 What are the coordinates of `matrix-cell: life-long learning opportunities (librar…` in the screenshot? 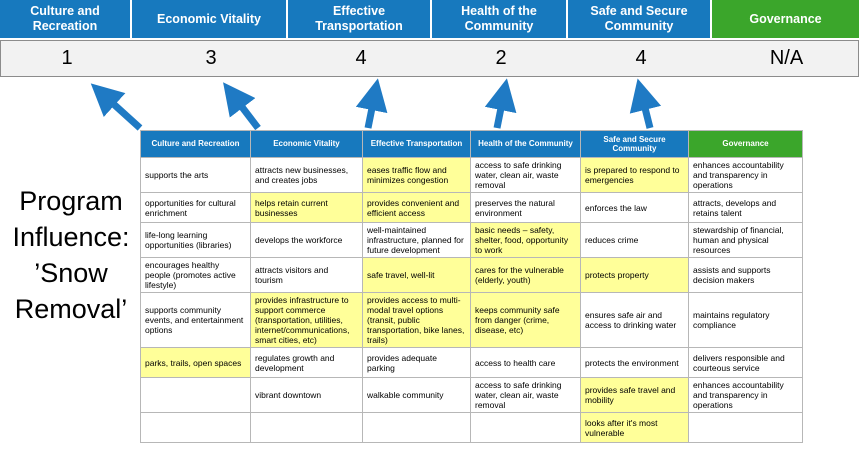 It's located at (195, 240).